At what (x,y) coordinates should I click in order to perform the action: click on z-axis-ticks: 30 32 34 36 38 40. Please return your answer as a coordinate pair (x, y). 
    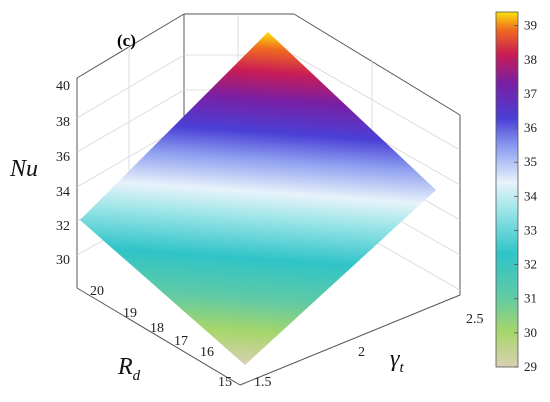
    Looking at the image, I should click on (63, 173).